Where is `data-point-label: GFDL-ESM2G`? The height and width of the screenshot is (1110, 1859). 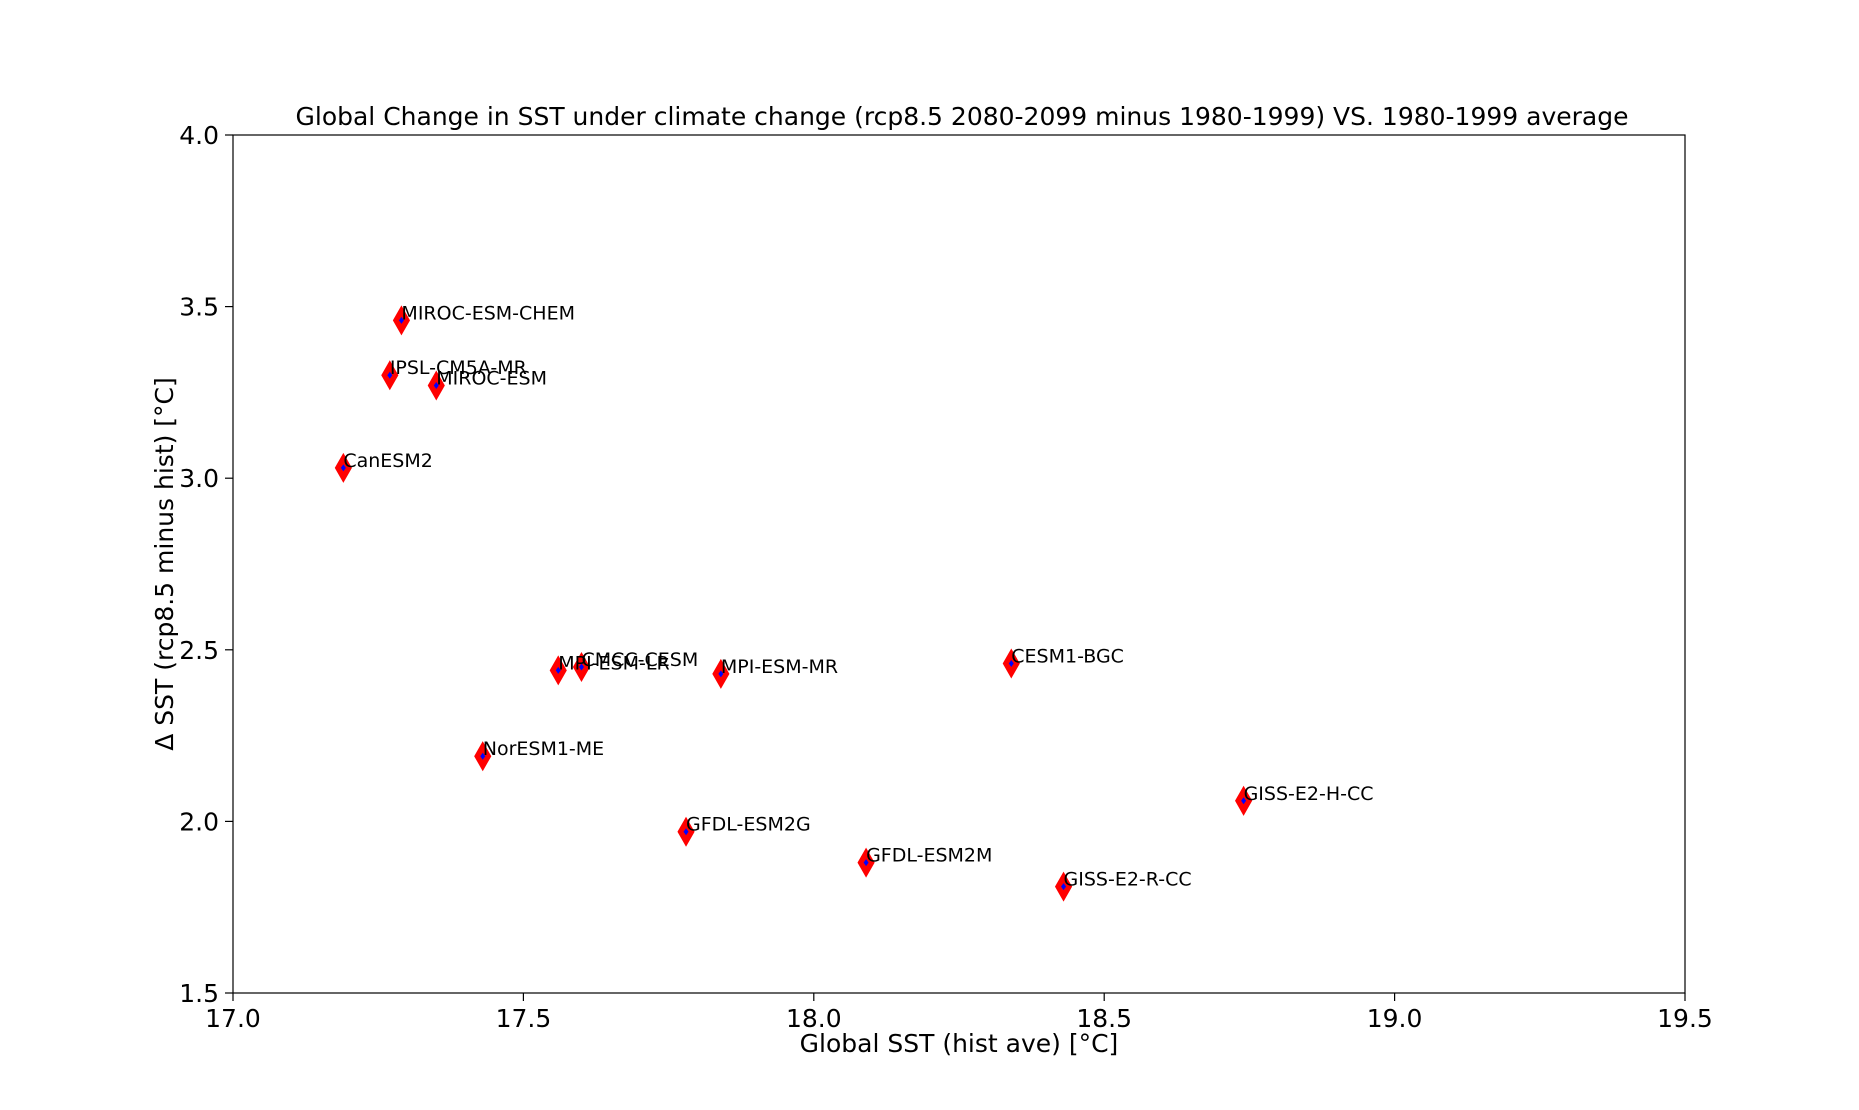
data-point-label: GFDL-ESM2G is located at coordinates (748, 825).